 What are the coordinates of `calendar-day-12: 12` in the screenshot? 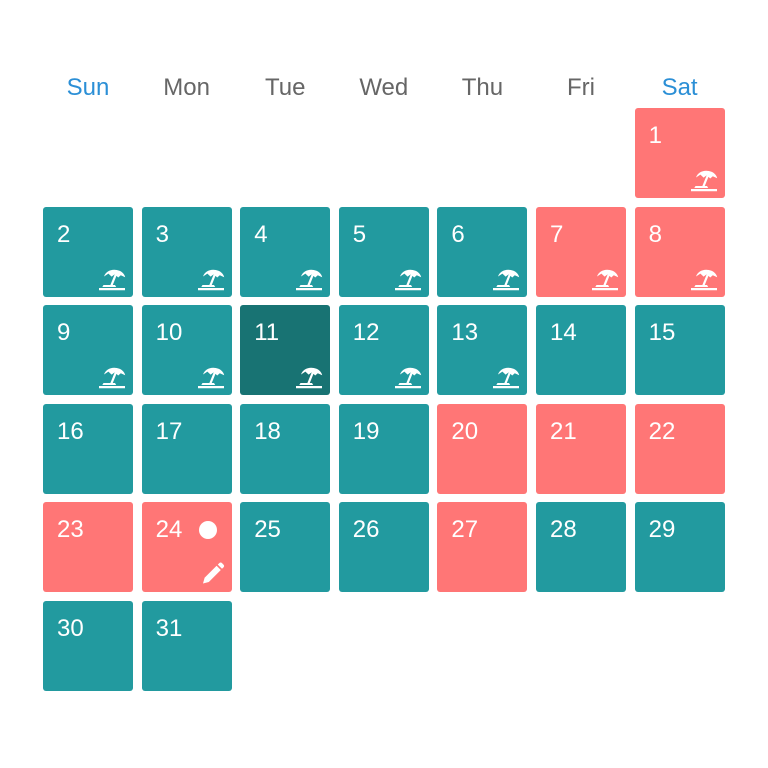 It's located at (383, 350).